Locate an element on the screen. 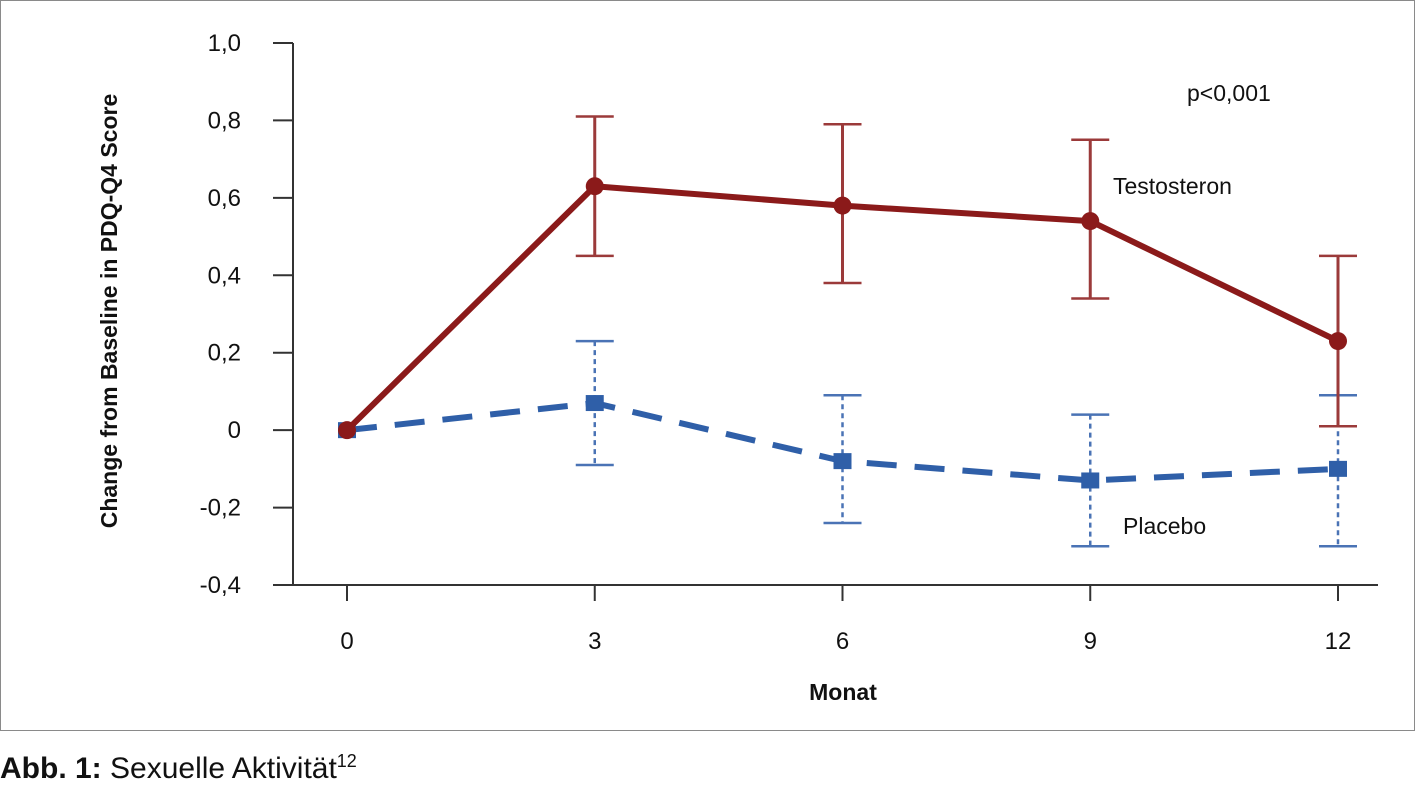 The width and height of the screenshot is (1417, 805). caption-text: Sexuelle Aktivität is located at coordinates (219, 768).